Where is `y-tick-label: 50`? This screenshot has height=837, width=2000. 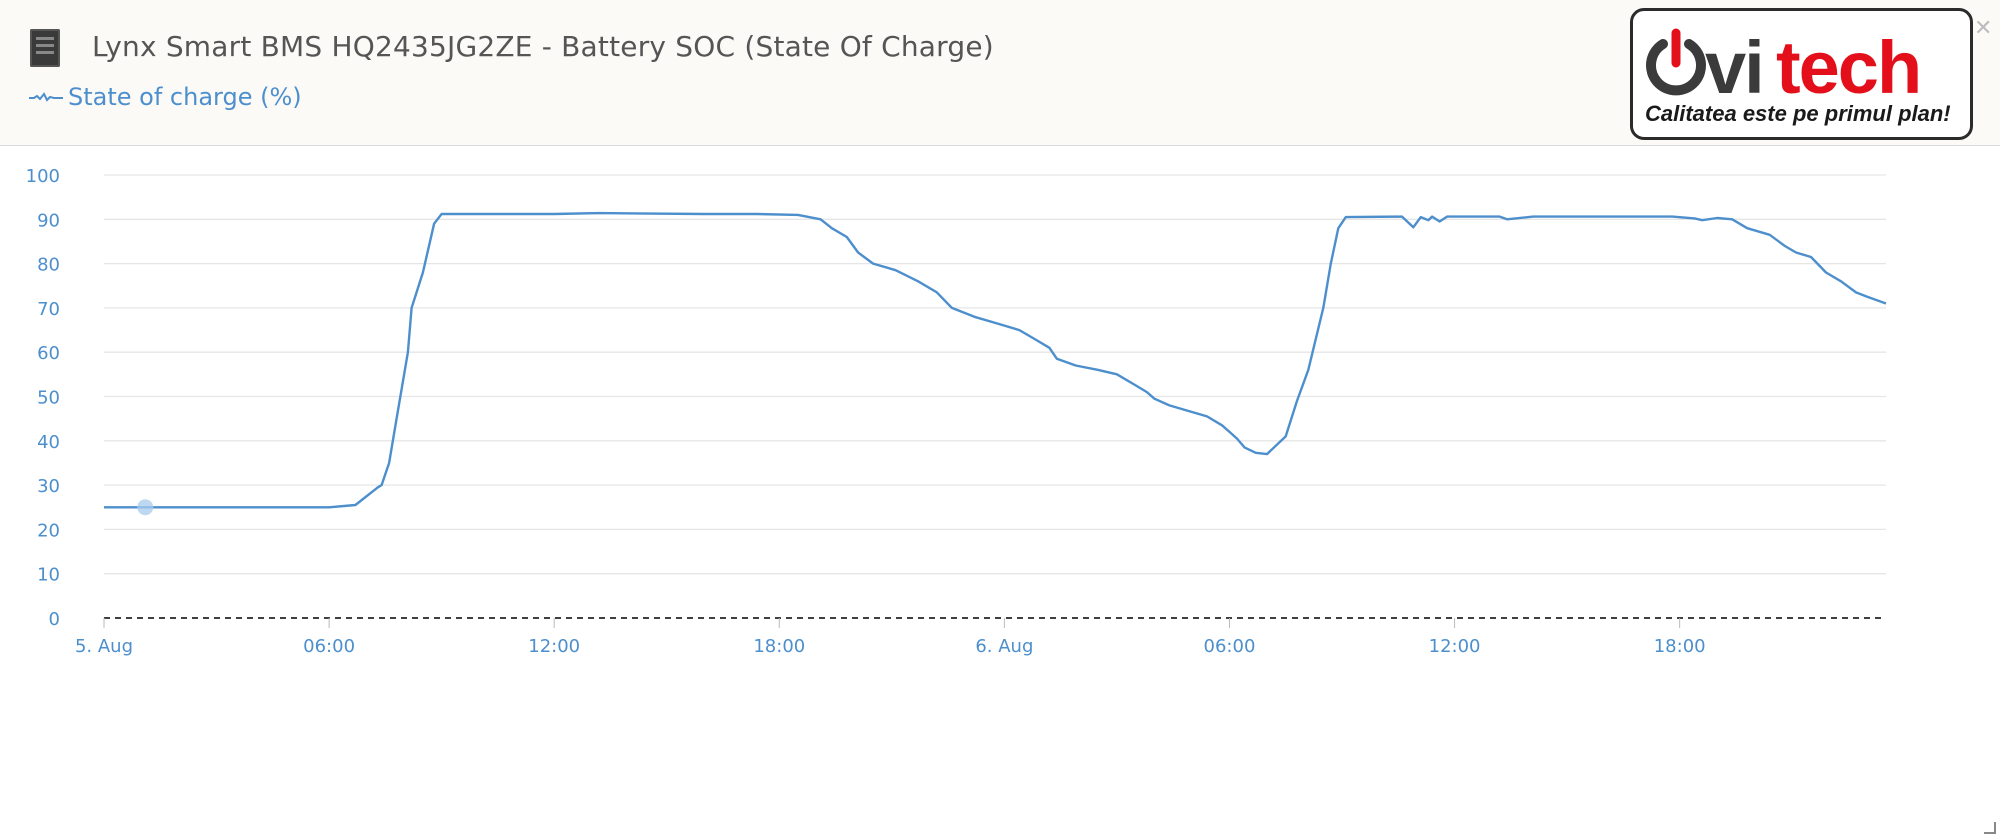
y-tick-label: 50 is located at coordinates (48, 398).